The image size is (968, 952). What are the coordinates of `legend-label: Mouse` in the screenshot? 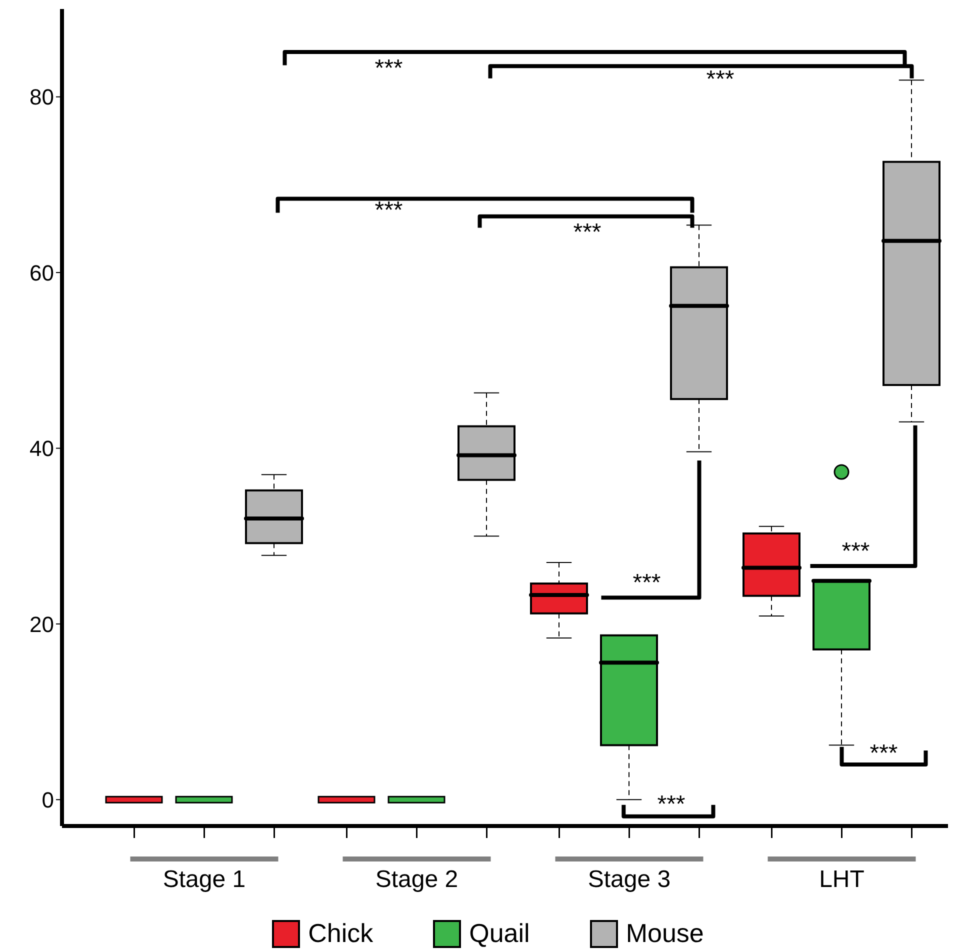 It's located at (665, 933).